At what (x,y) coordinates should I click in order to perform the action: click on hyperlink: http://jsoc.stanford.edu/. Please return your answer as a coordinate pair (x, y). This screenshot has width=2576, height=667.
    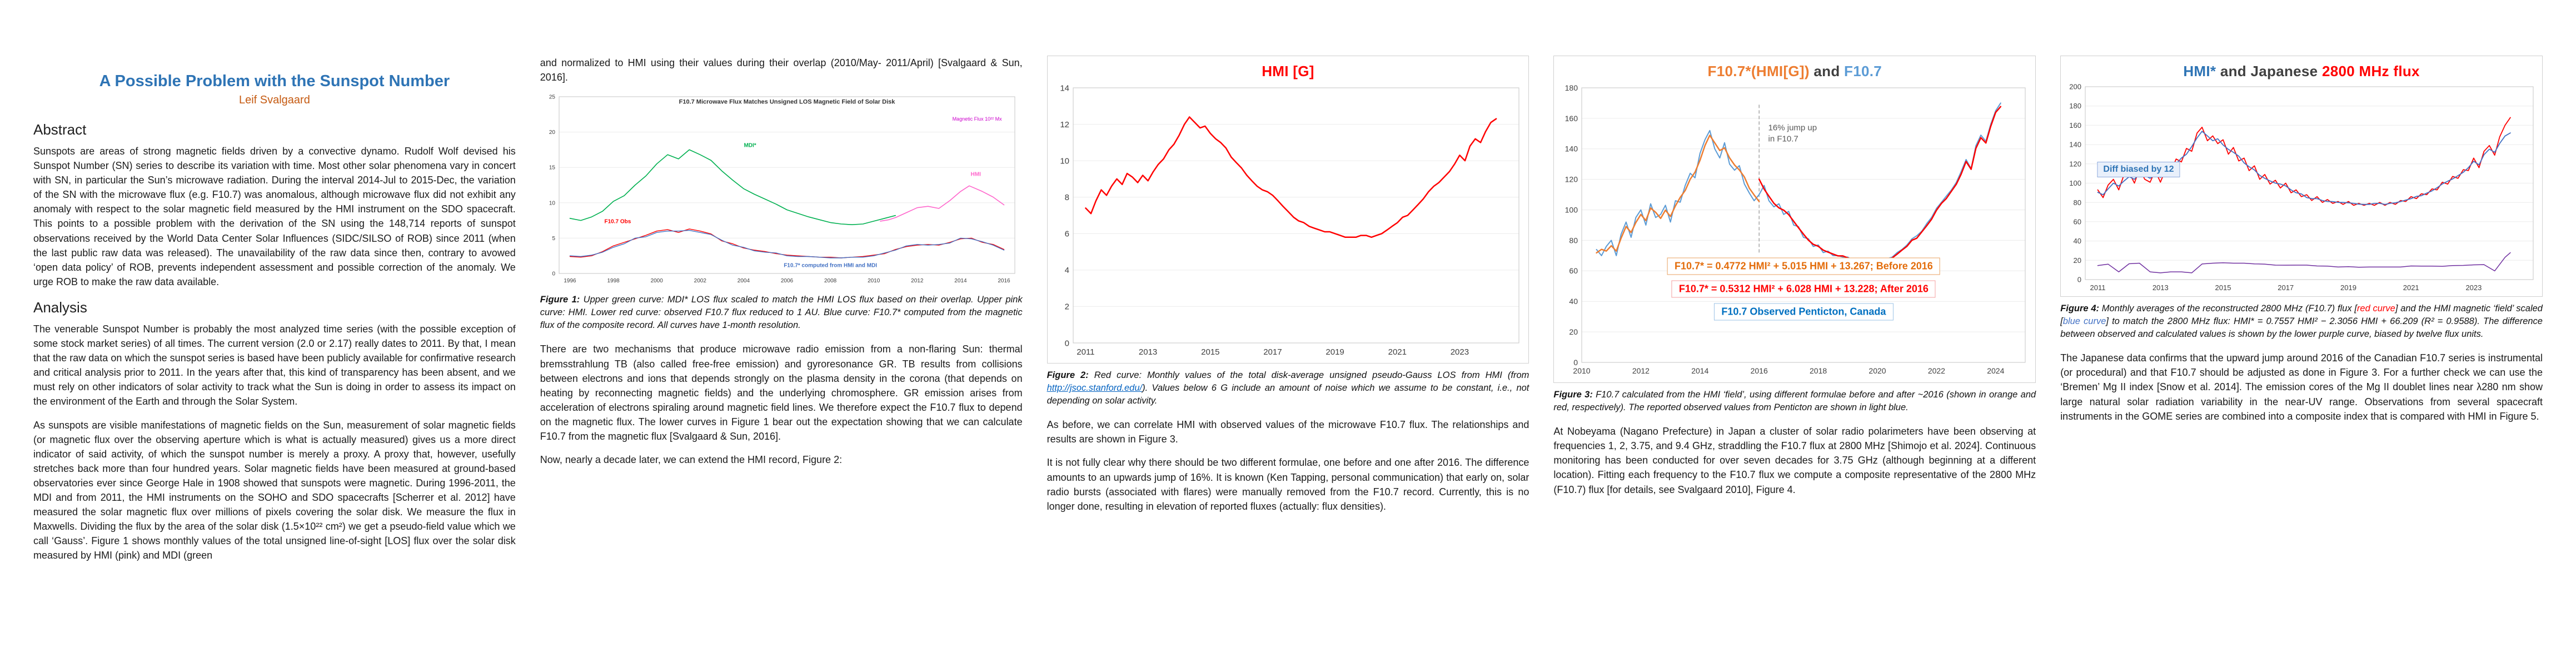
    Looking at the image, I should click on (1095, 388).